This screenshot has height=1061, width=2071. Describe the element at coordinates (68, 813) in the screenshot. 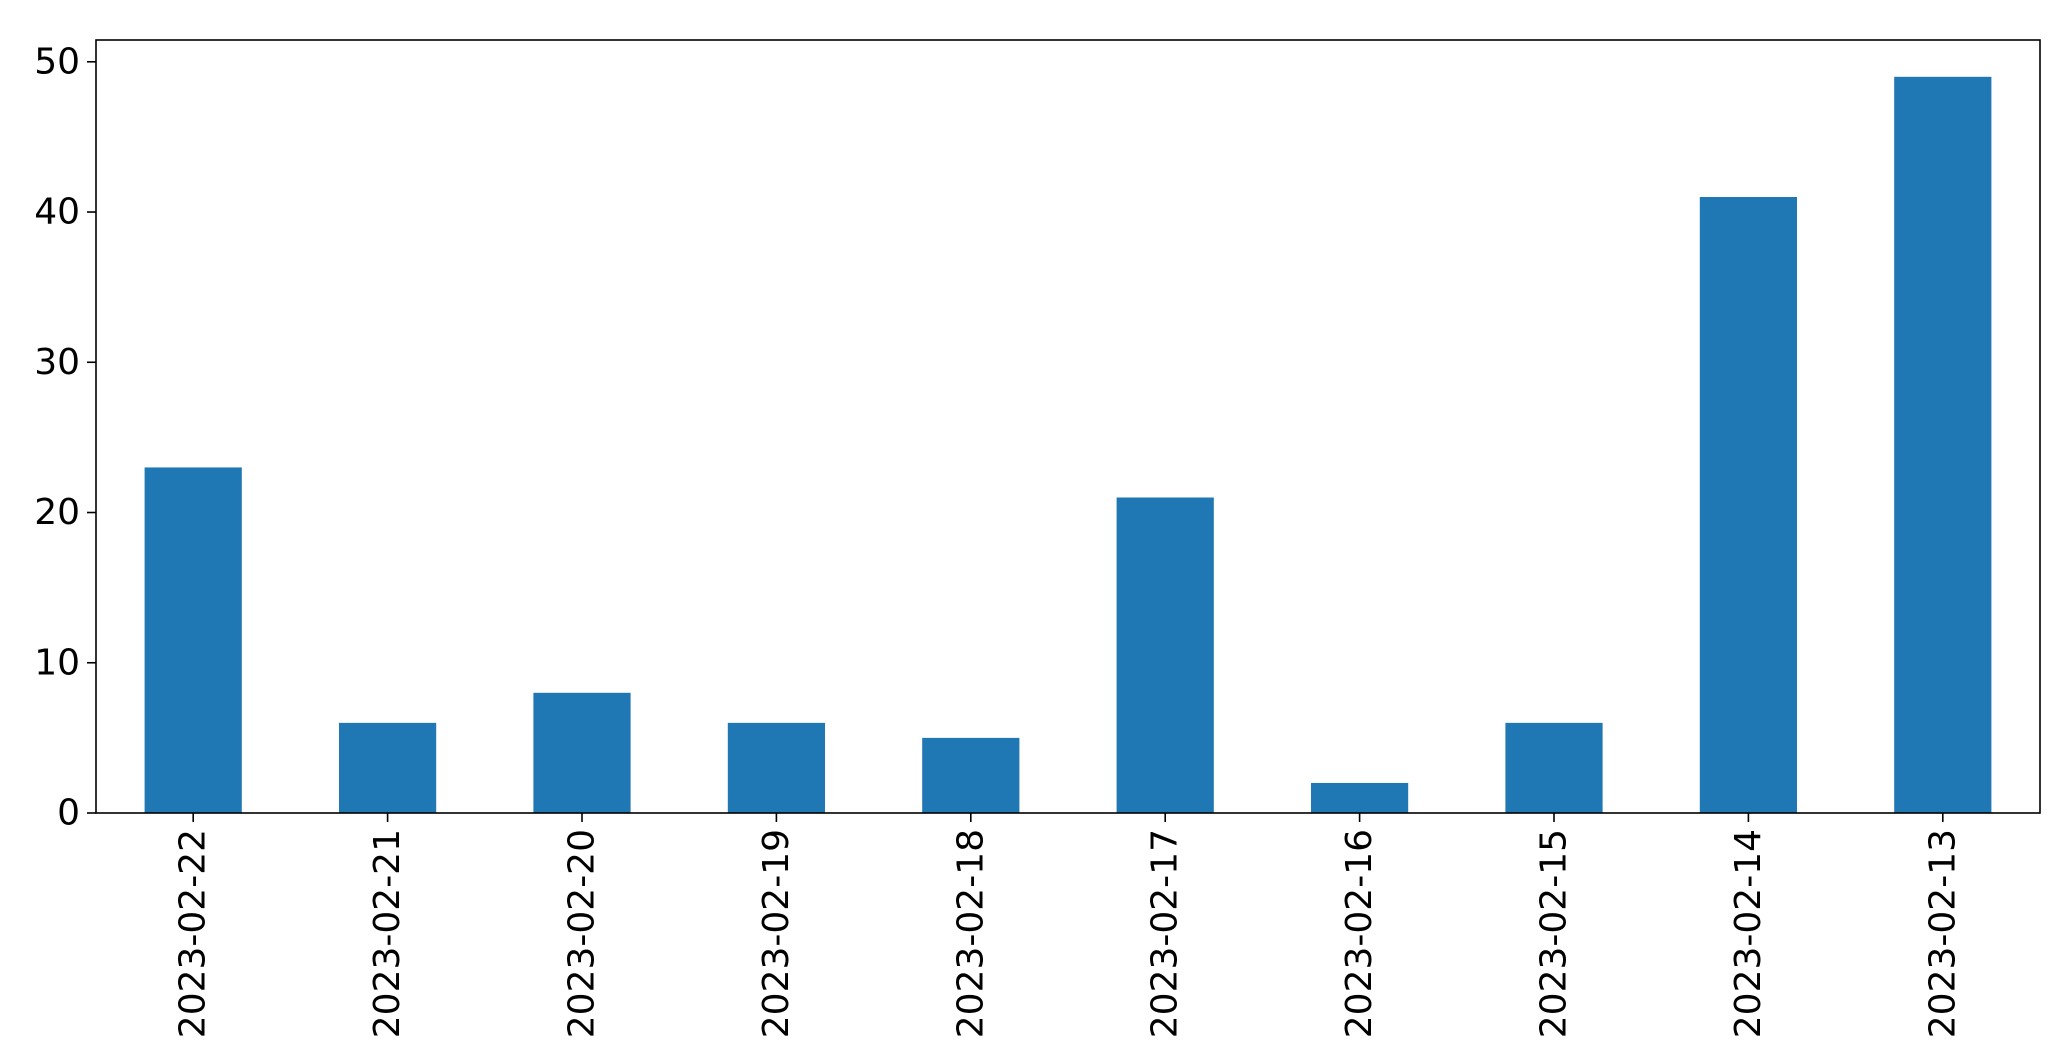

I see `y-tick-label: 0` at that location.